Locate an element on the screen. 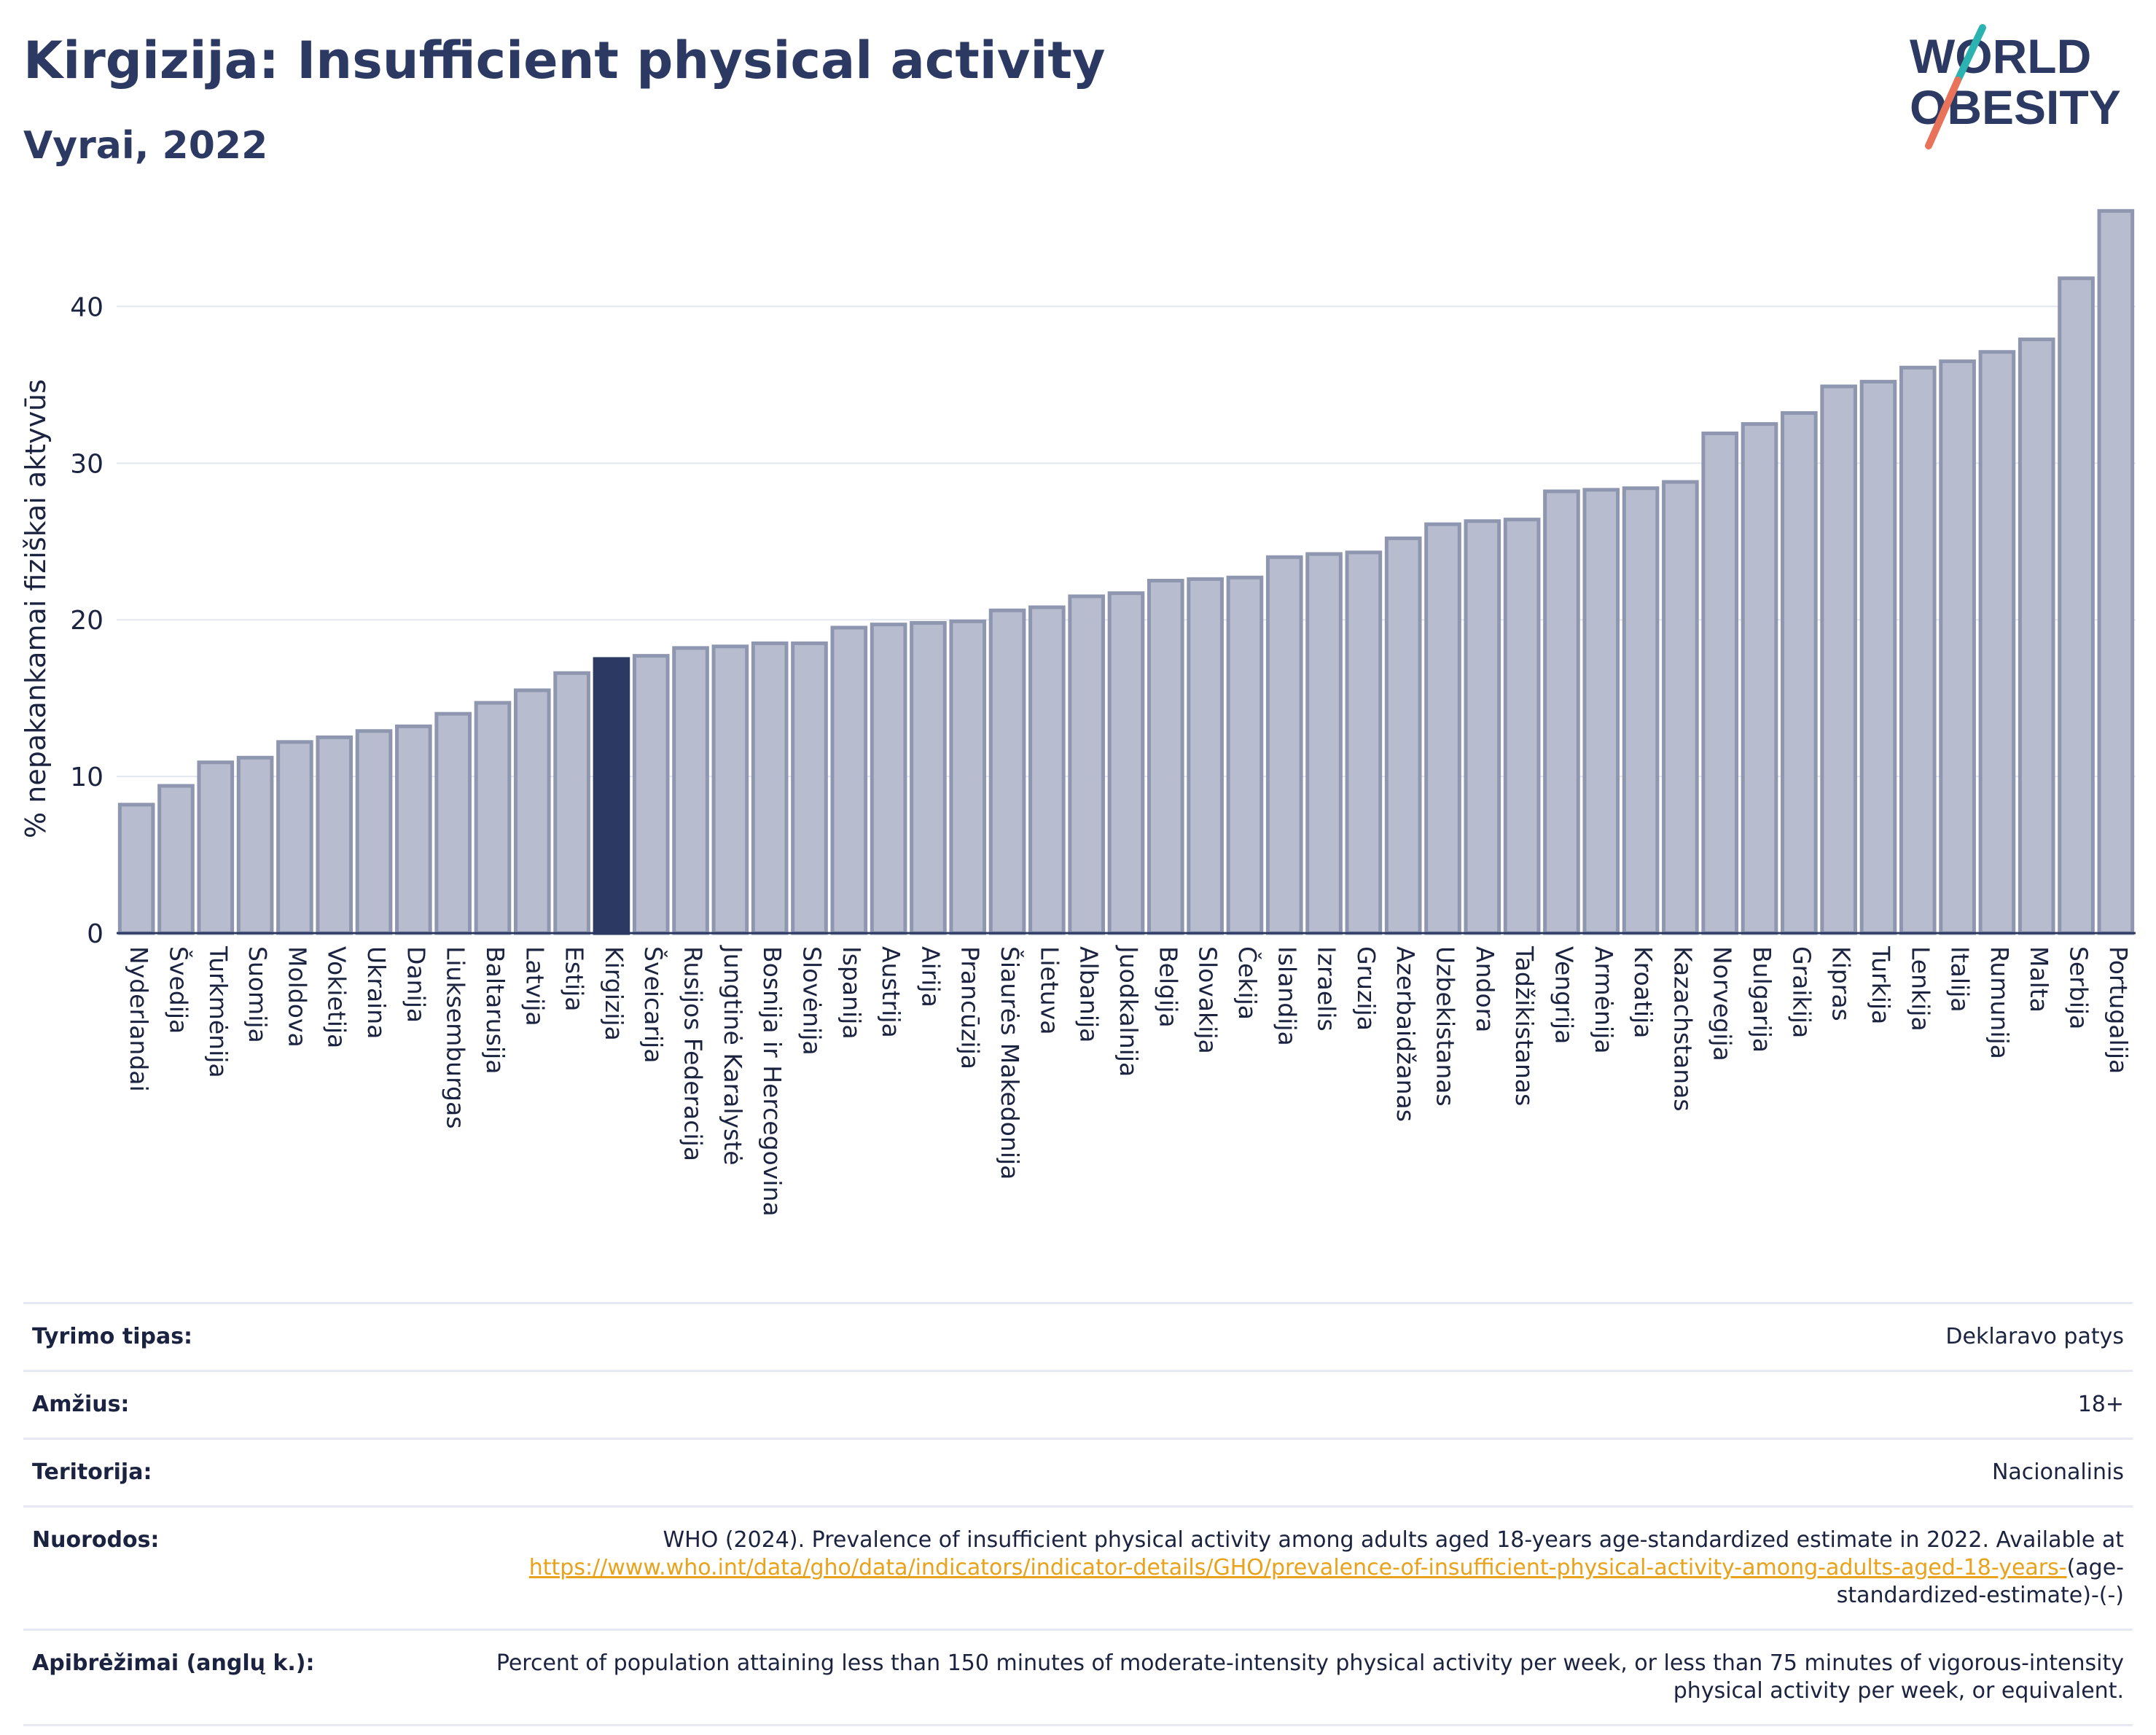  meta-label: Tyrimo tipas: is located at coordinates (113, 1336).